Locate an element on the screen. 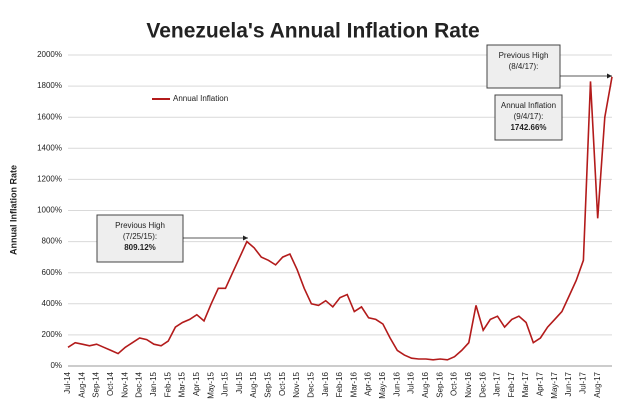 Image resolution: width=627 pixels, height=404 pixels. annotation-text: 1742.66% is located at coordinates (528, 127).